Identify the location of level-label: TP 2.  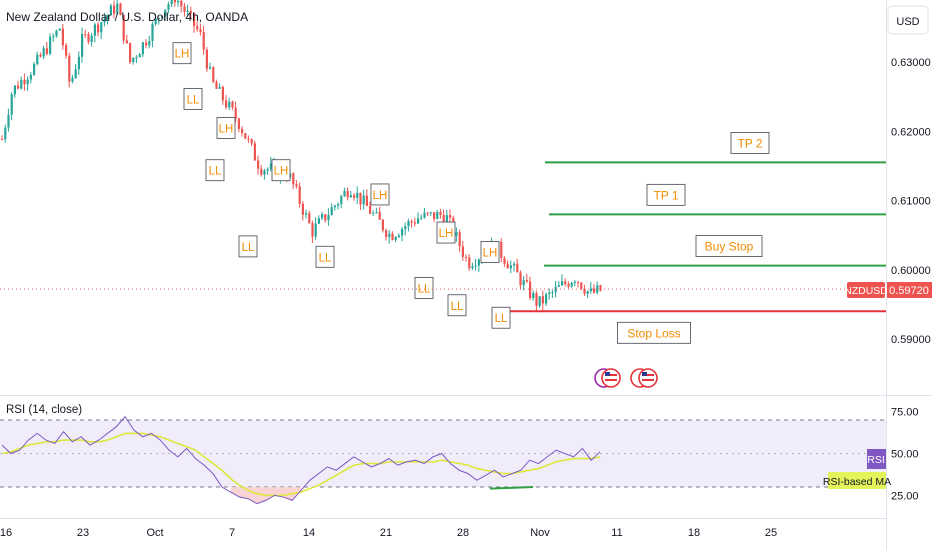
(749, 143).